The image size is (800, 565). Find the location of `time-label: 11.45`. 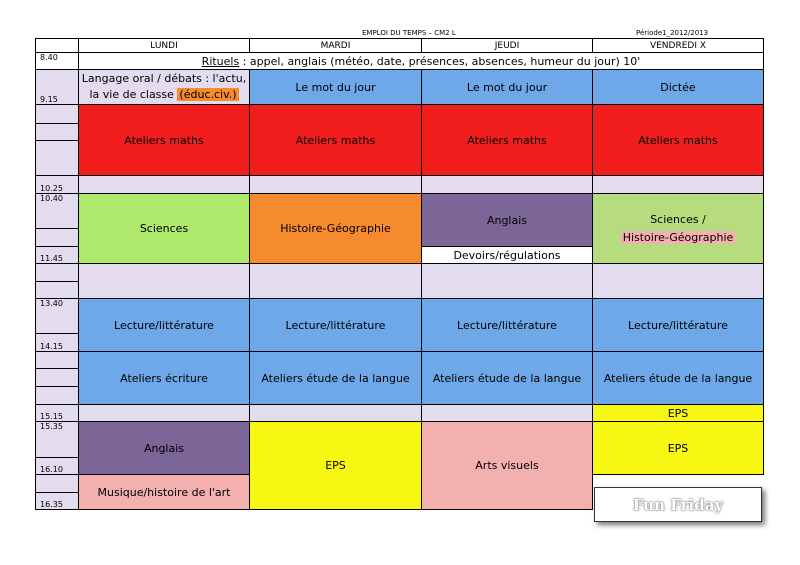

time-label: 11.45 is located at coordinates (57, 255).